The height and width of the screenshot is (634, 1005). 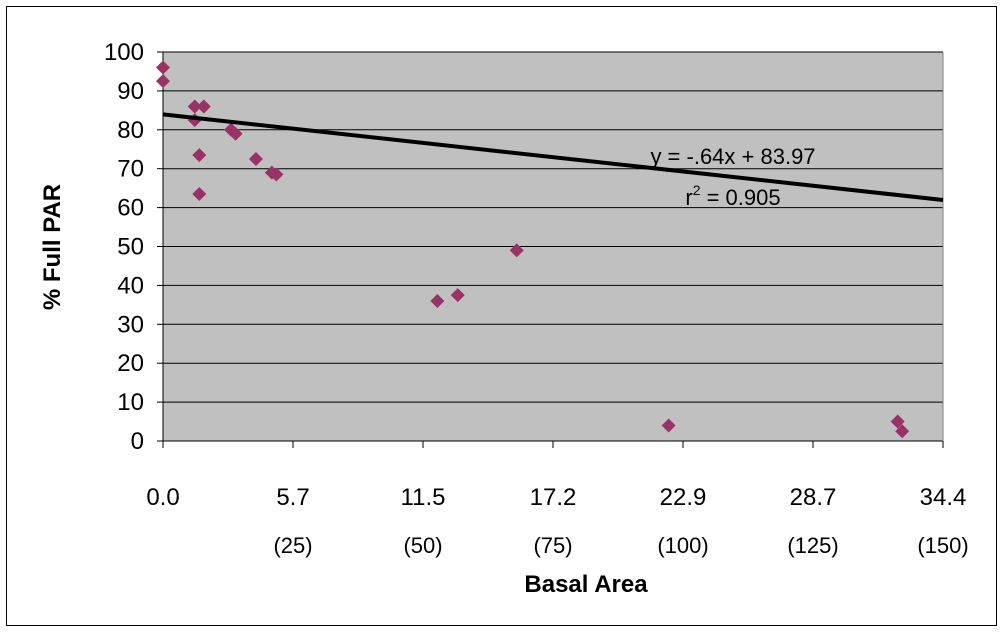 I want to click on x-tick-label-secondary: (75), so click(x=552, y=545).